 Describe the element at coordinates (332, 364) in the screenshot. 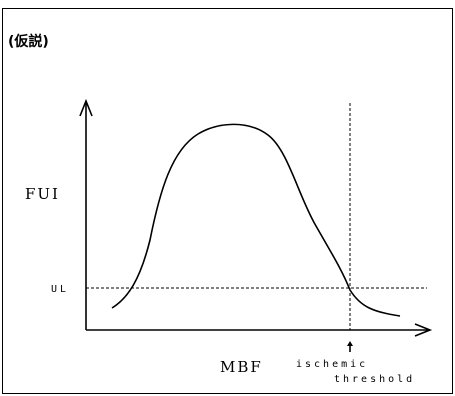

I see `threshold-annotation-line1: ischemic` at that location.